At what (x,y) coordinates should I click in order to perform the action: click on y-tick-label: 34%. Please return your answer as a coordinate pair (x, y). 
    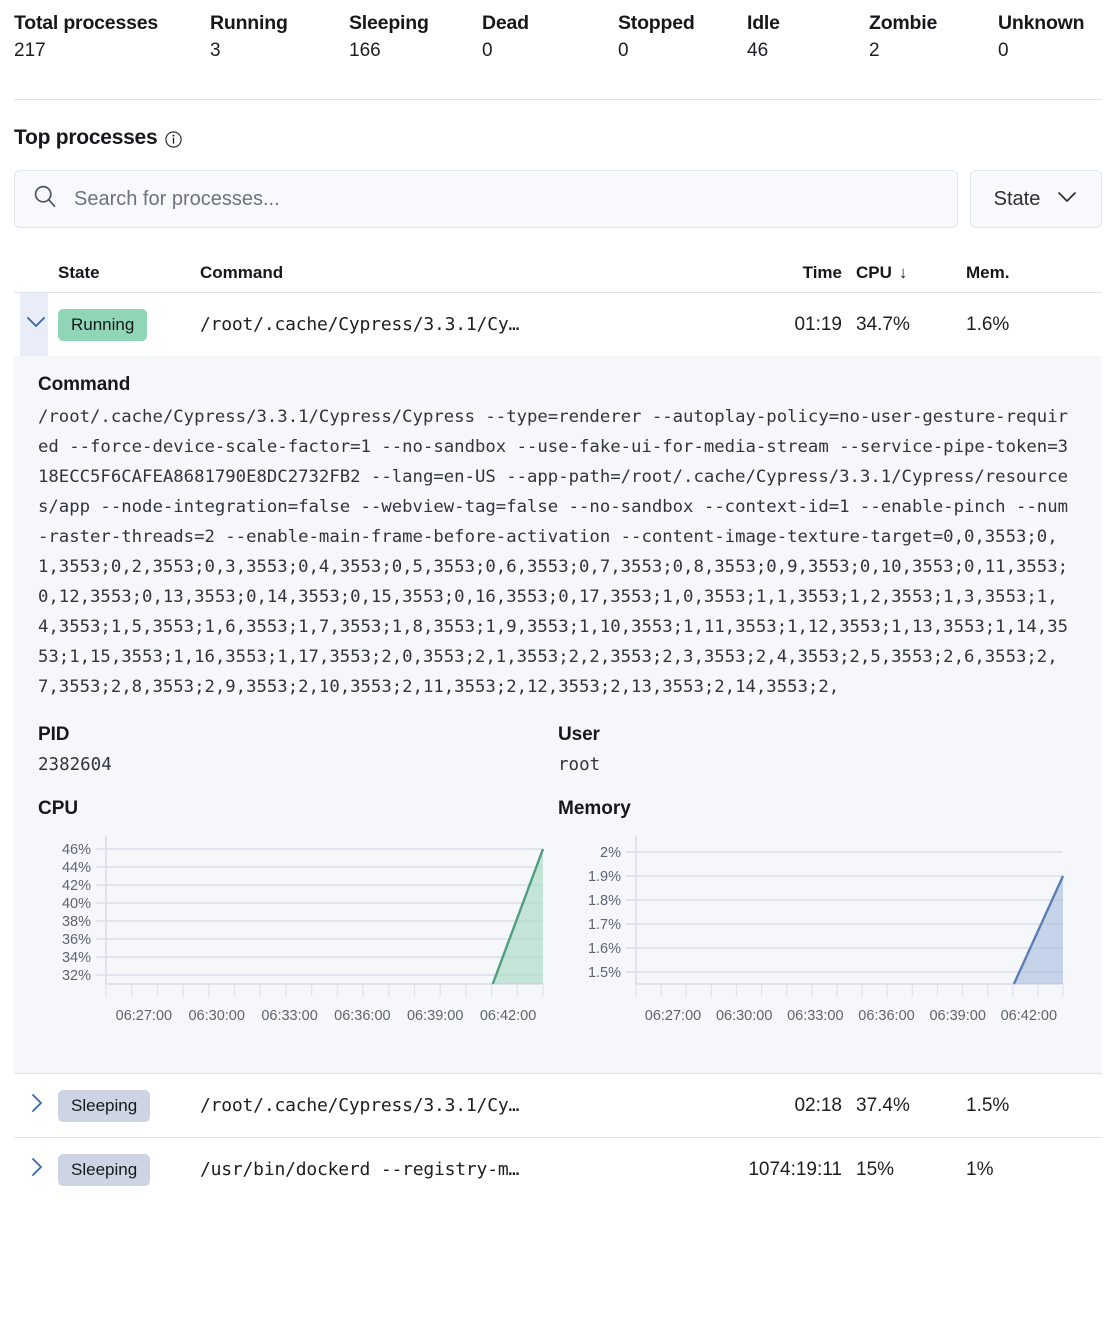
    Looking at the image, I should click on (76, 958).